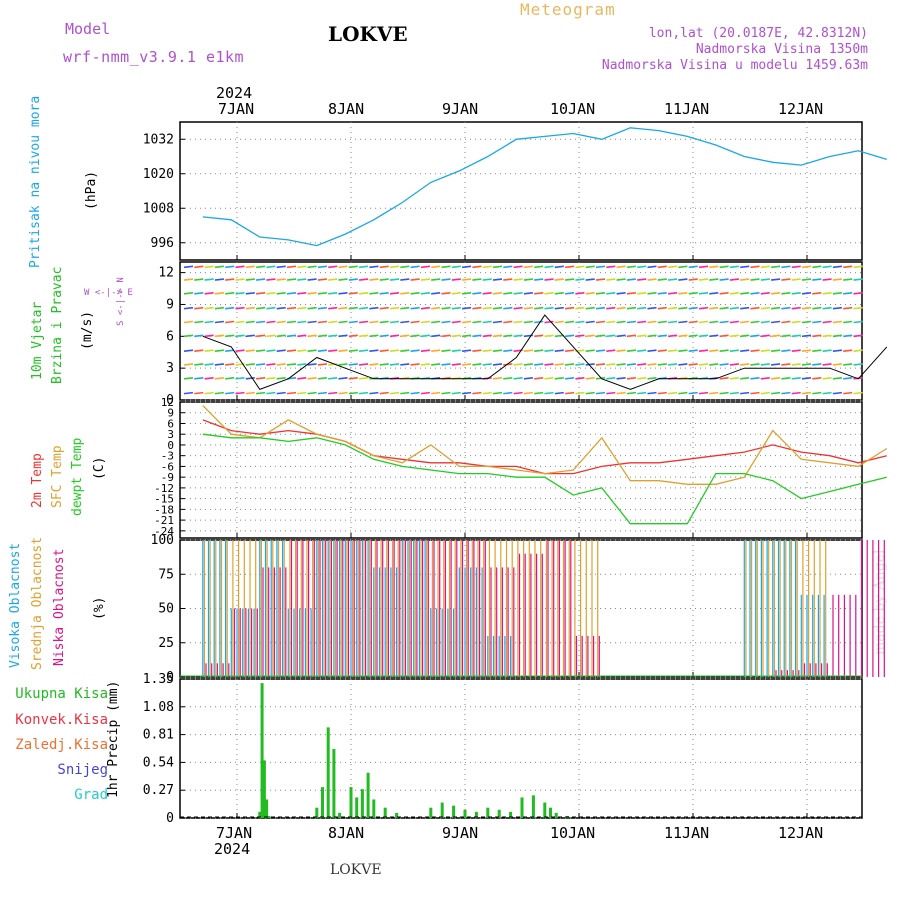 The width and height of the screenshot is (900, 900). Describe the element at coordinates (61, 745) in the screenshot. I see `precip-legend-2: Zaledj.Kisa` at that location.